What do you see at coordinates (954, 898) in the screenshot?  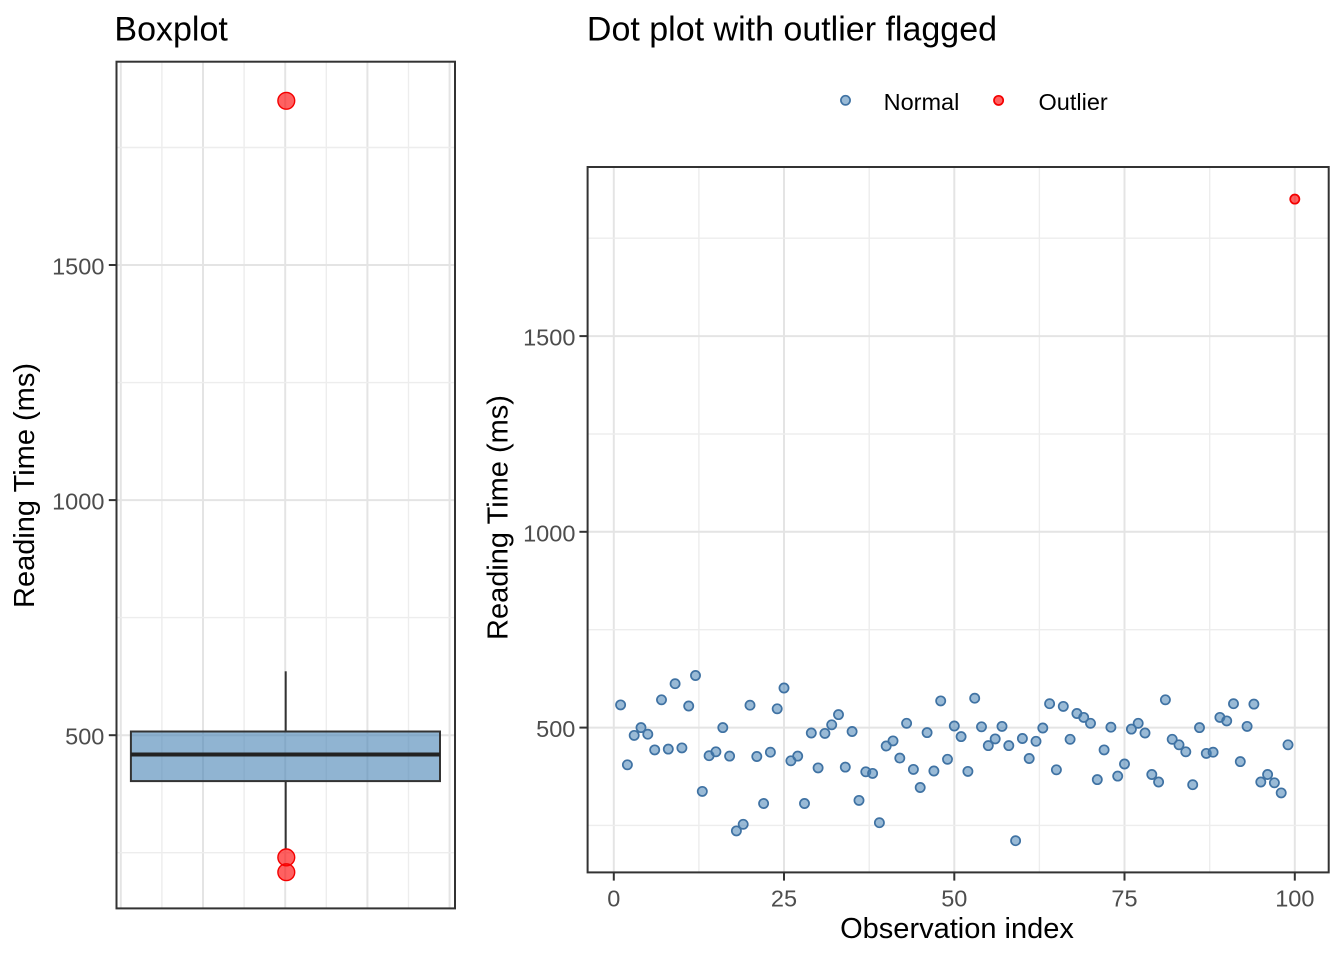 I see `svg-text: 50` at bounding box center [954, 898].